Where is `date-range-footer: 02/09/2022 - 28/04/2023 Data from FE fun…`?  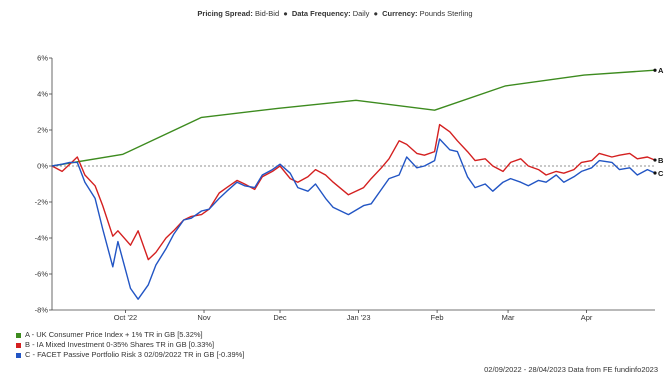
date-range-footer: 02/09/2022 - 28/04/2023 Data from FE fun… is located at coordinates (571, 369).